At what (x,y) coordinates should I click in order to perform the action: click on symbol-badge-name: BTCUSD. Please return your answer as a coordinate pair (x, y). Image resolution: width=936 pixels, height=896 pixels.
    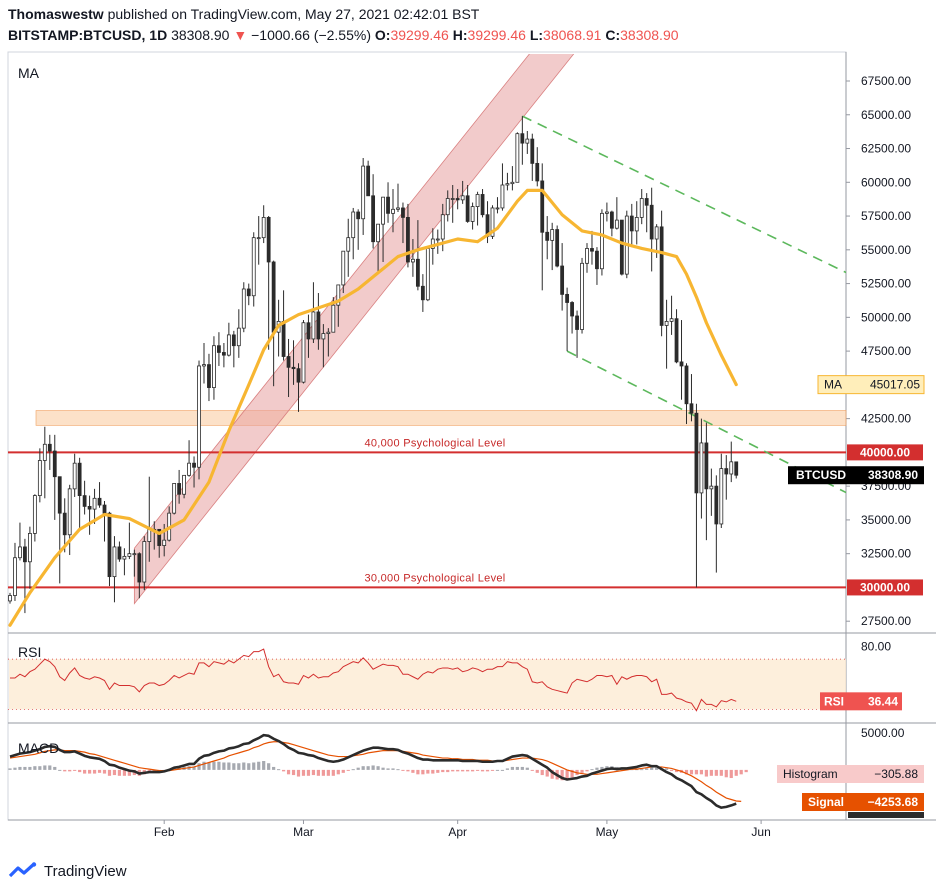
    Looking at the image, I should click on (821, 475).